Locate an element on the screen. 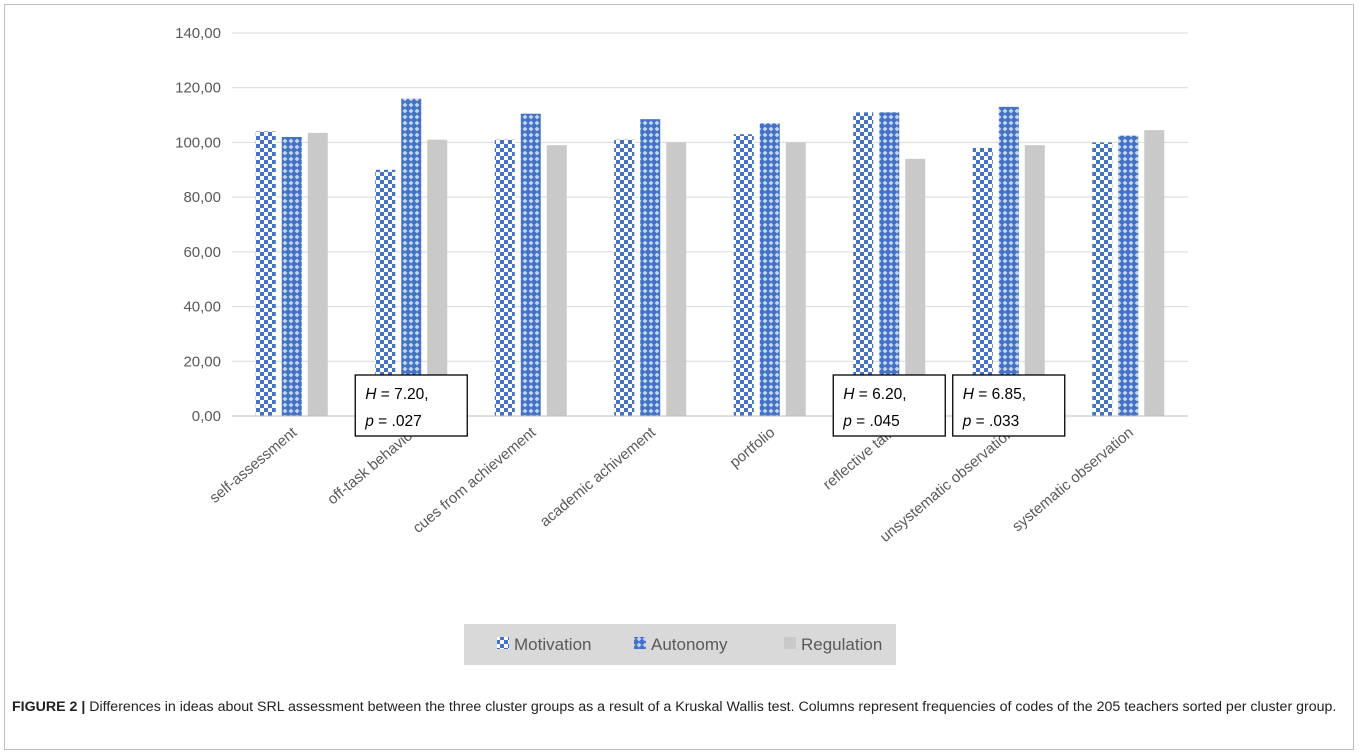 This screenshot has width=1360, height=755. annotation-p: p = .045 is located at coordinates (870, 421).